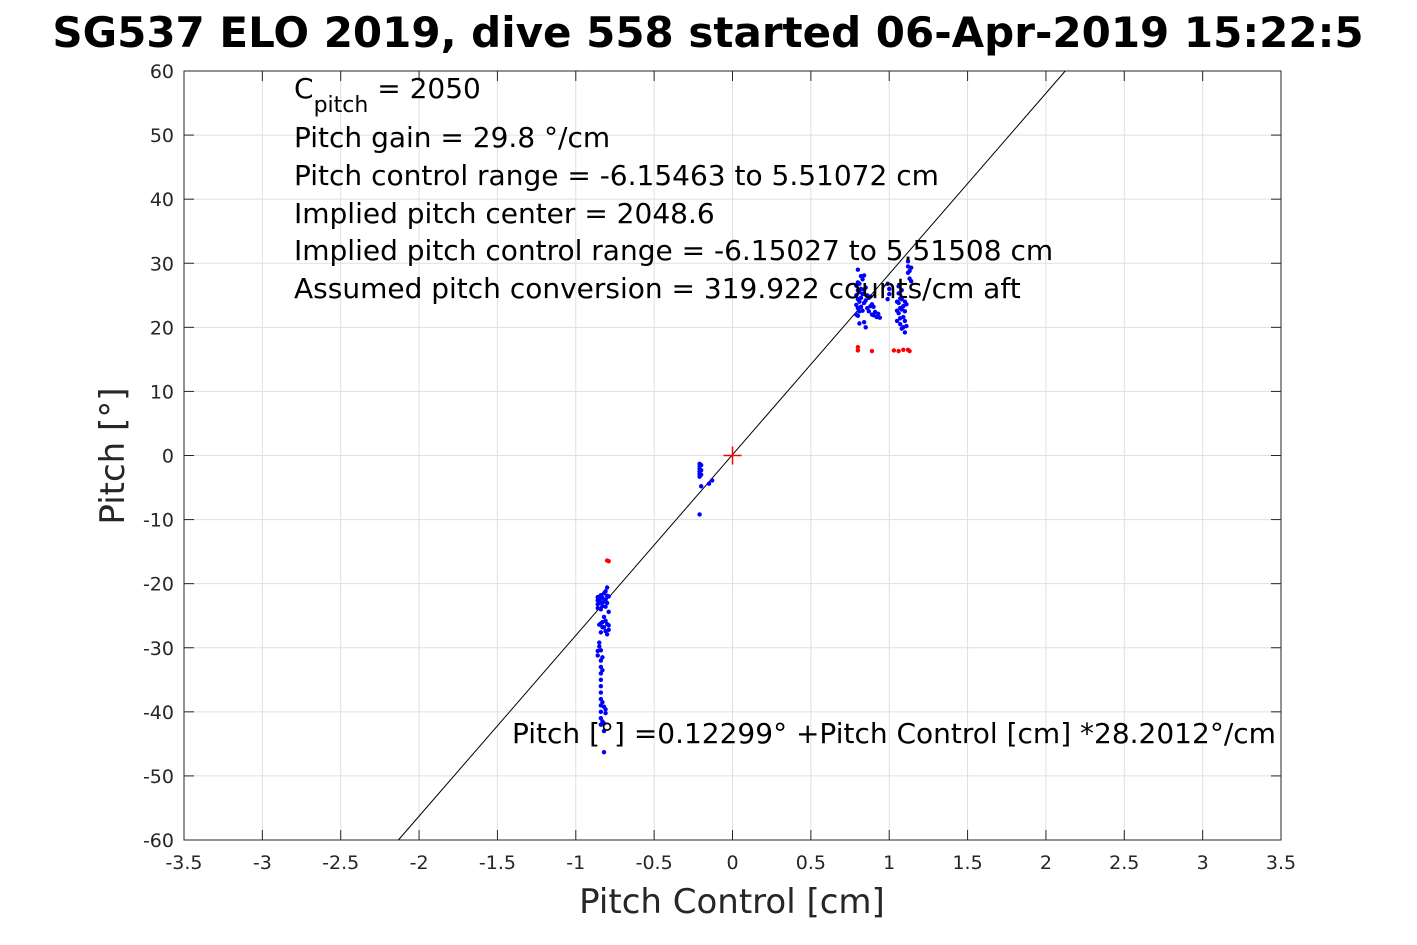  Describe the element at coordinates (162, 264) in the screenshot. I see `y-tick-label: 30` at that location.